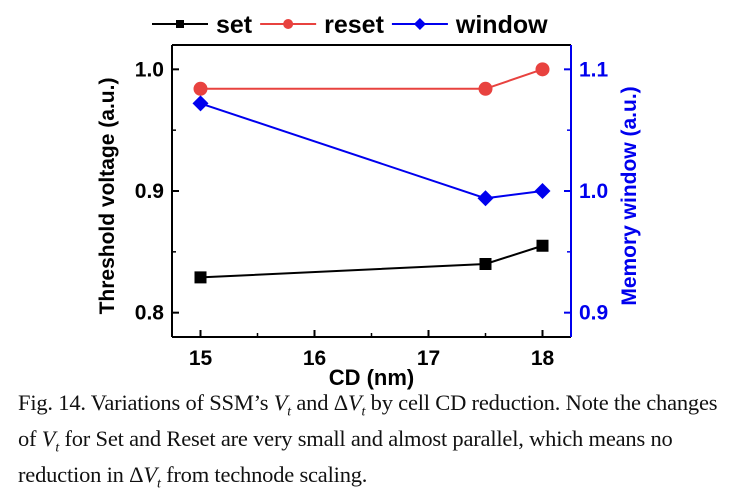 The image size is (740, 498). I want to click on legend-marker-reset, so click(288, 24).